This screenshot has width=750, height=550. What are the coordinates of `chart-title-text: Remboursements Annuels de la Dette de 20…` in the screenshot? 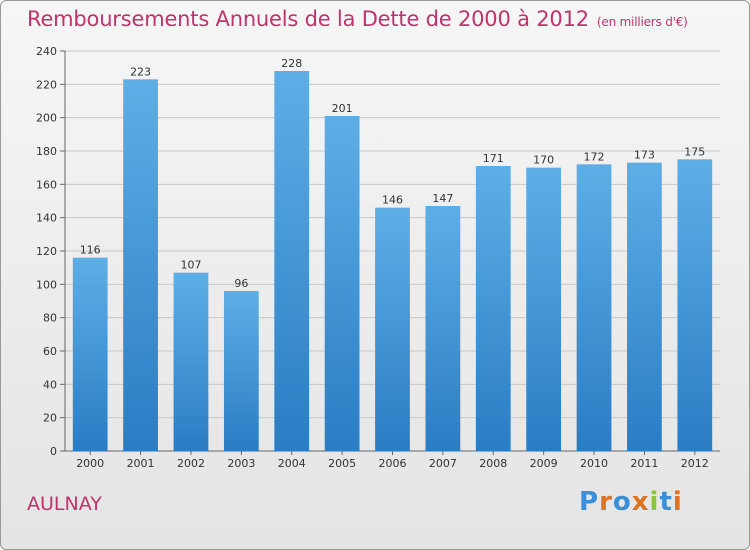 It's located at (308, 19).